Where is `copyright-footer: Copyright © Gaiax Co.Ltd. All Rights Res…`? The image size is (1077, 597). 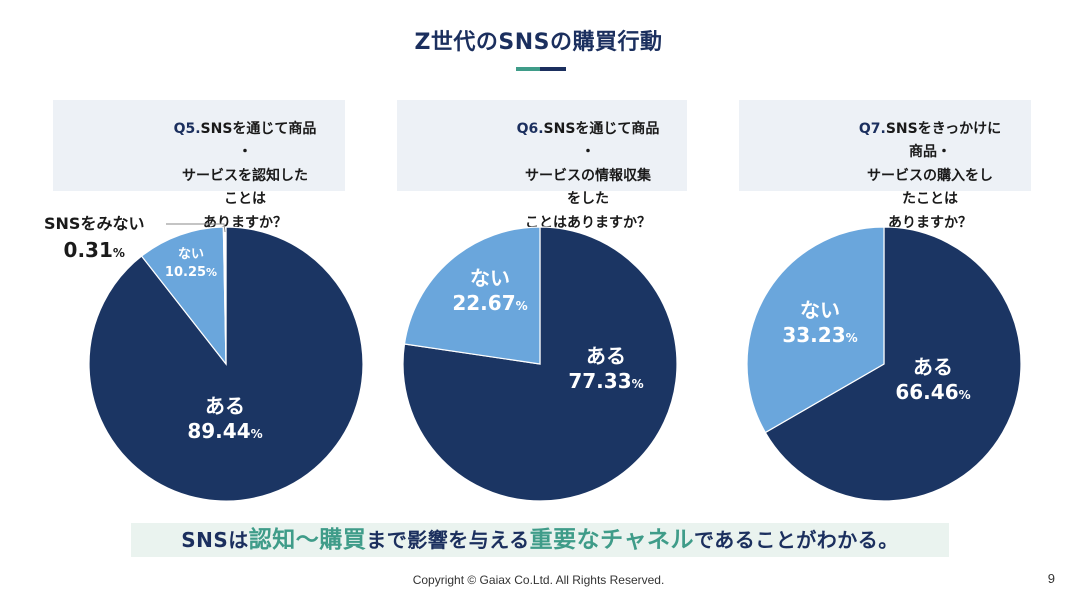
copyright-footer: Copyright © Gaiax Co.Ltd. All Rights Res… is located at coordinates (538, 580).